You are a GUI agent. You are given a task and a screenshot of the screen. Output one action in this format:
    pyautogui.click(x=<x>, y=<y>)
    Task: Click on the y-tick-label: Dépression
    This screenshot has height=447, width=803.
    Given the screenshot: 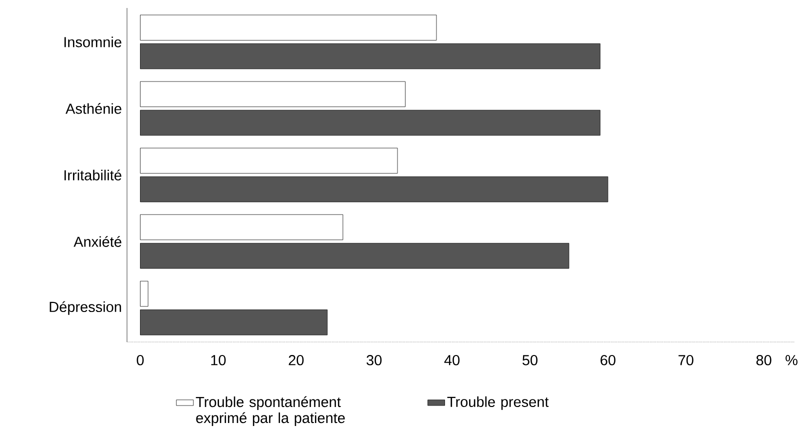 What is the action you would take?
    pyautogui.click(x=86, y=308)
    